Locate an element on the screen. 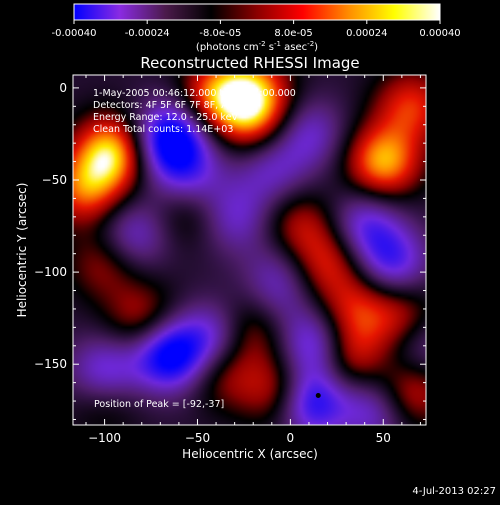 Image resolution: width=500 pixels, height=505 pixels. x-tick-label: 0 is located at coordinates (291, 438).